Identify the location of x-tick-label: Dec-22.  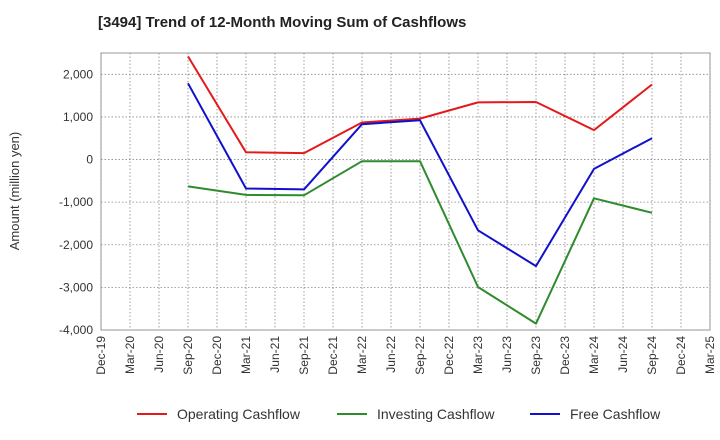
(449, 355).